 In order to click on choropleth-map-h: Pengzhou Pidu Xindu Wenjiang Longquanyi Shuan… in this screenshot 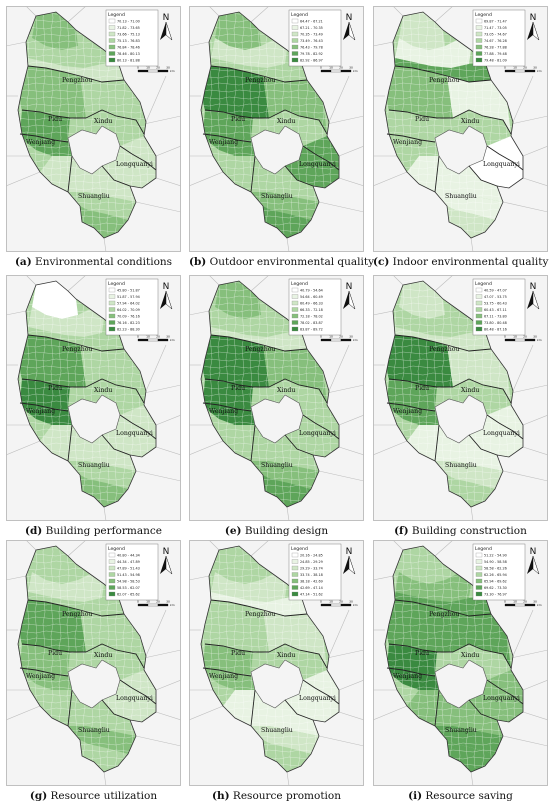, I will do `click(276, 663)`.